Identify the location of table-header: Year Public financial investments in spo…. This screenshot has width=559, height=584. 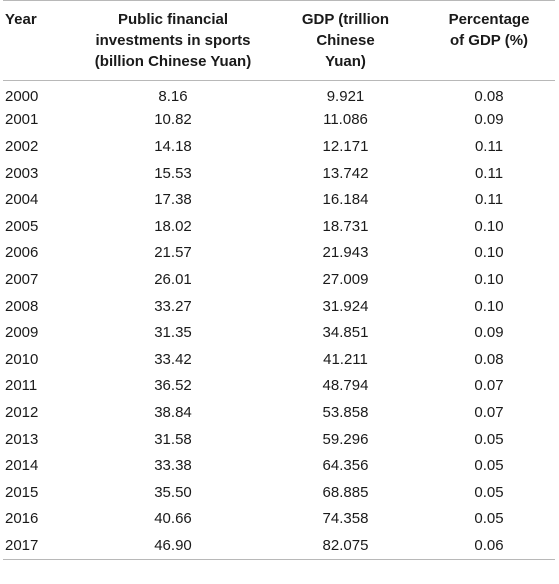
(279, 40).